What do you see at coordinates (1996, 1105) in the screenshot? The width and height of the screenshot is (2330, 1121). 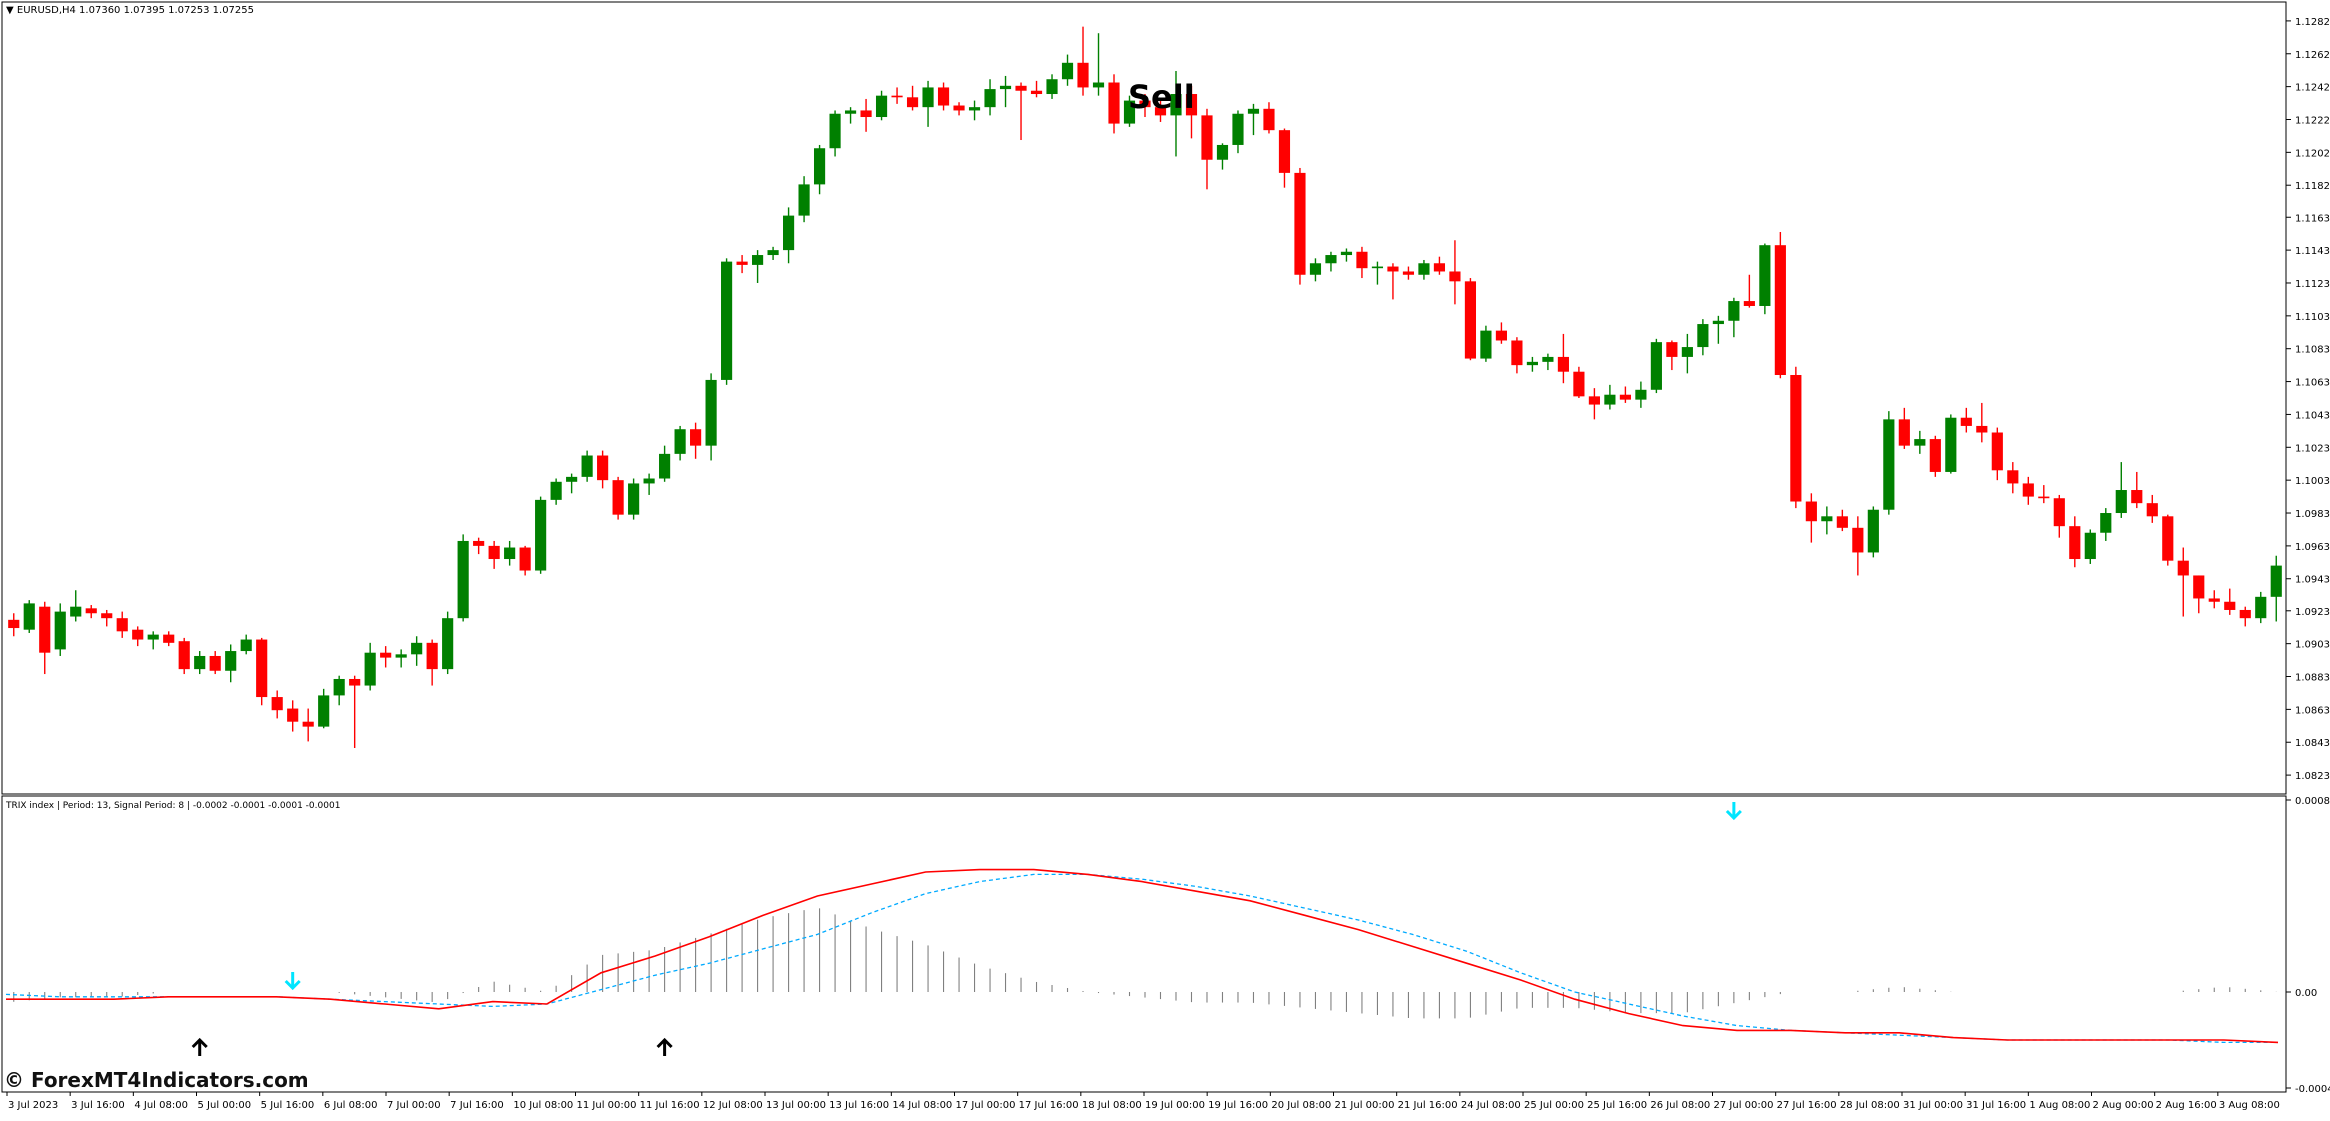 I see `time-tick-label: 31 Jul 16:00` at bounding box center [1996, 1105].